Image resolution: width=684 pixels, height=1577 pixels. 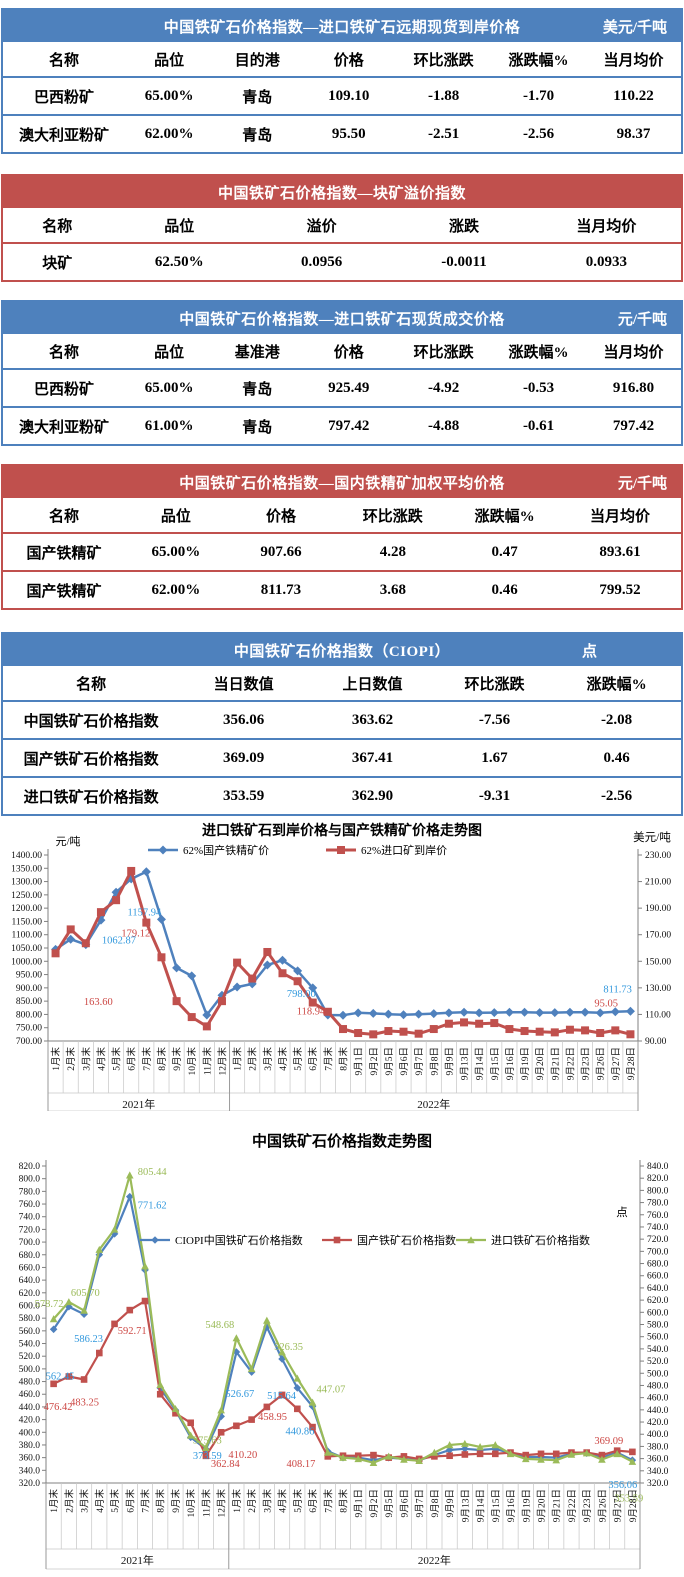 I want to click on column-header-cell: 当日数值, so click(x=244, y=684).